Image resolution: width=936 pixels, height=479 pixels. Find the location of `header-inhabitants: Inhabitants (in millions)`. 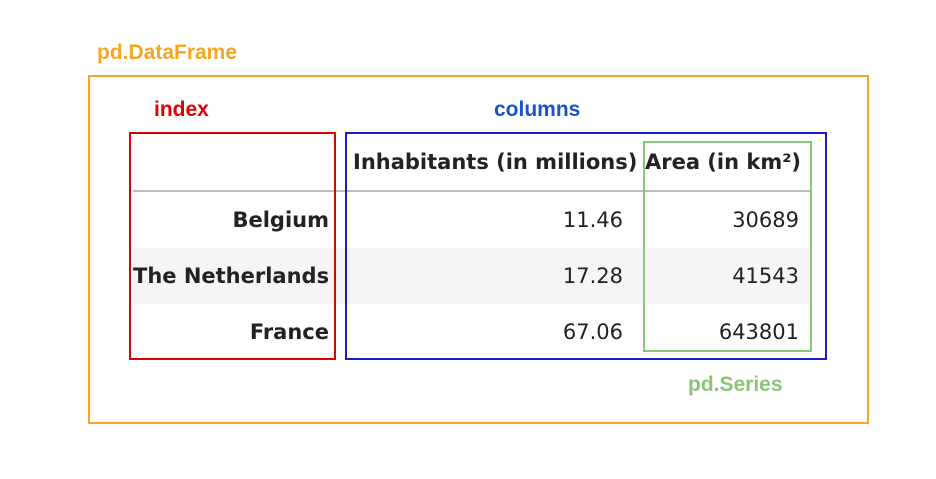

header-inhabitants: Inhabitants (in millions) is located at coordinates (495, 162).